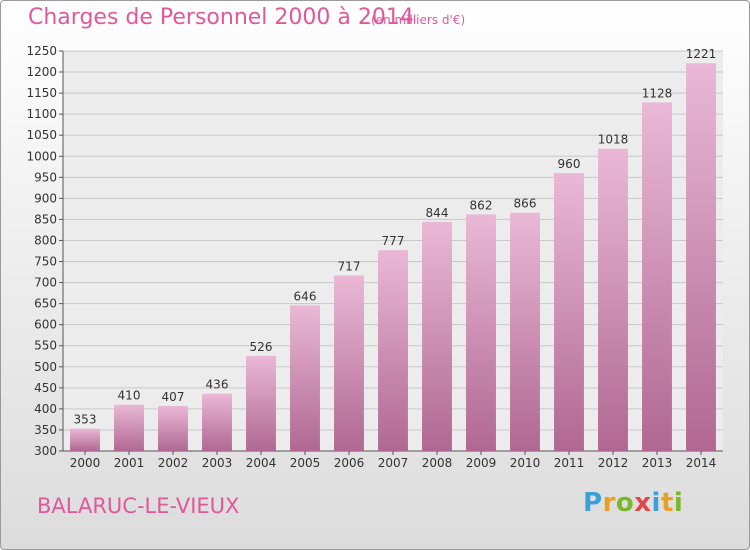 The width and height of the screenshot is (750, 550). I want to click on y-tick-label: 600, so click(45, 325).